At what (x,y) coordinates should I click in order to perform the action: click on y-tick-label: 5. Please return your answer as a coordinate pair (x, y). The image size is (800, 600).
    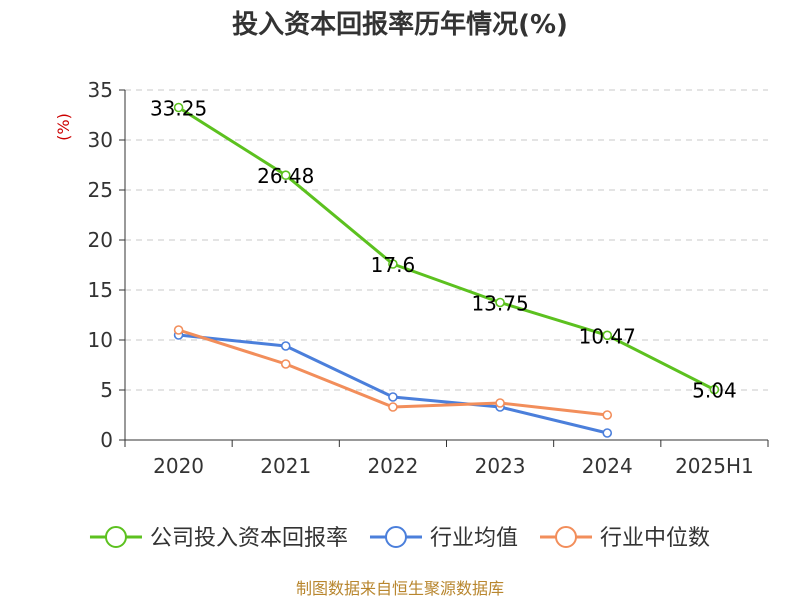
    Looking at the image, I should click on (106, 390).